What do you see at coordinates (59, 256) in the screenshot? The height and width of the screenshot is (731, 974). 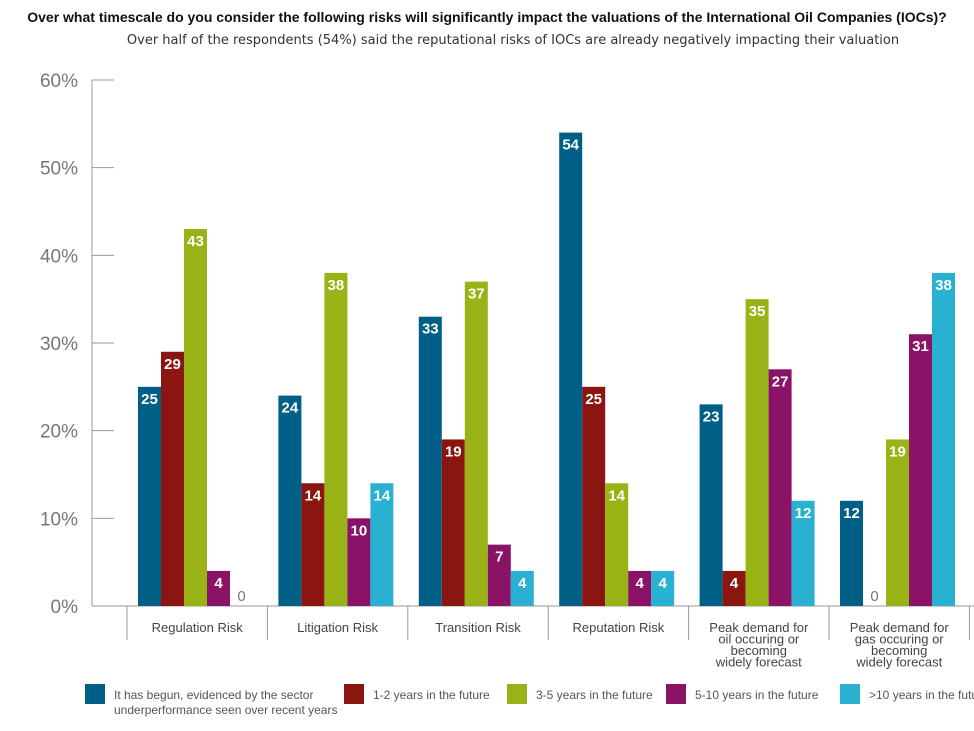 I see `y-tick-label: 40%` at bounding box center [59, 256].